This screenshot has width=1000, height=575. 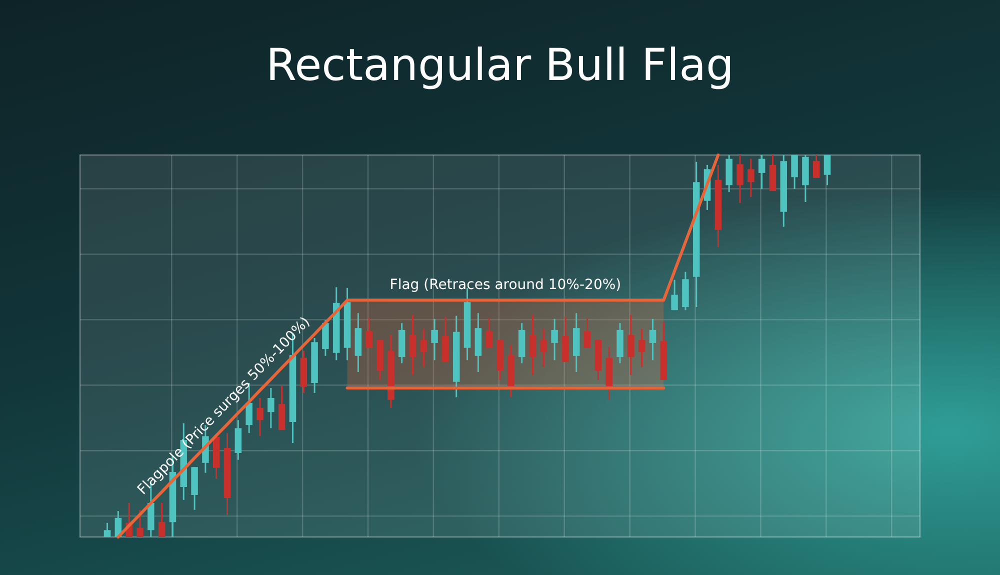 What do you see at coordinates (506, 284) in the screenshot?
I see `annotation: Flag (Retraces around 10%-20%)` at bounding box center [506, 284].